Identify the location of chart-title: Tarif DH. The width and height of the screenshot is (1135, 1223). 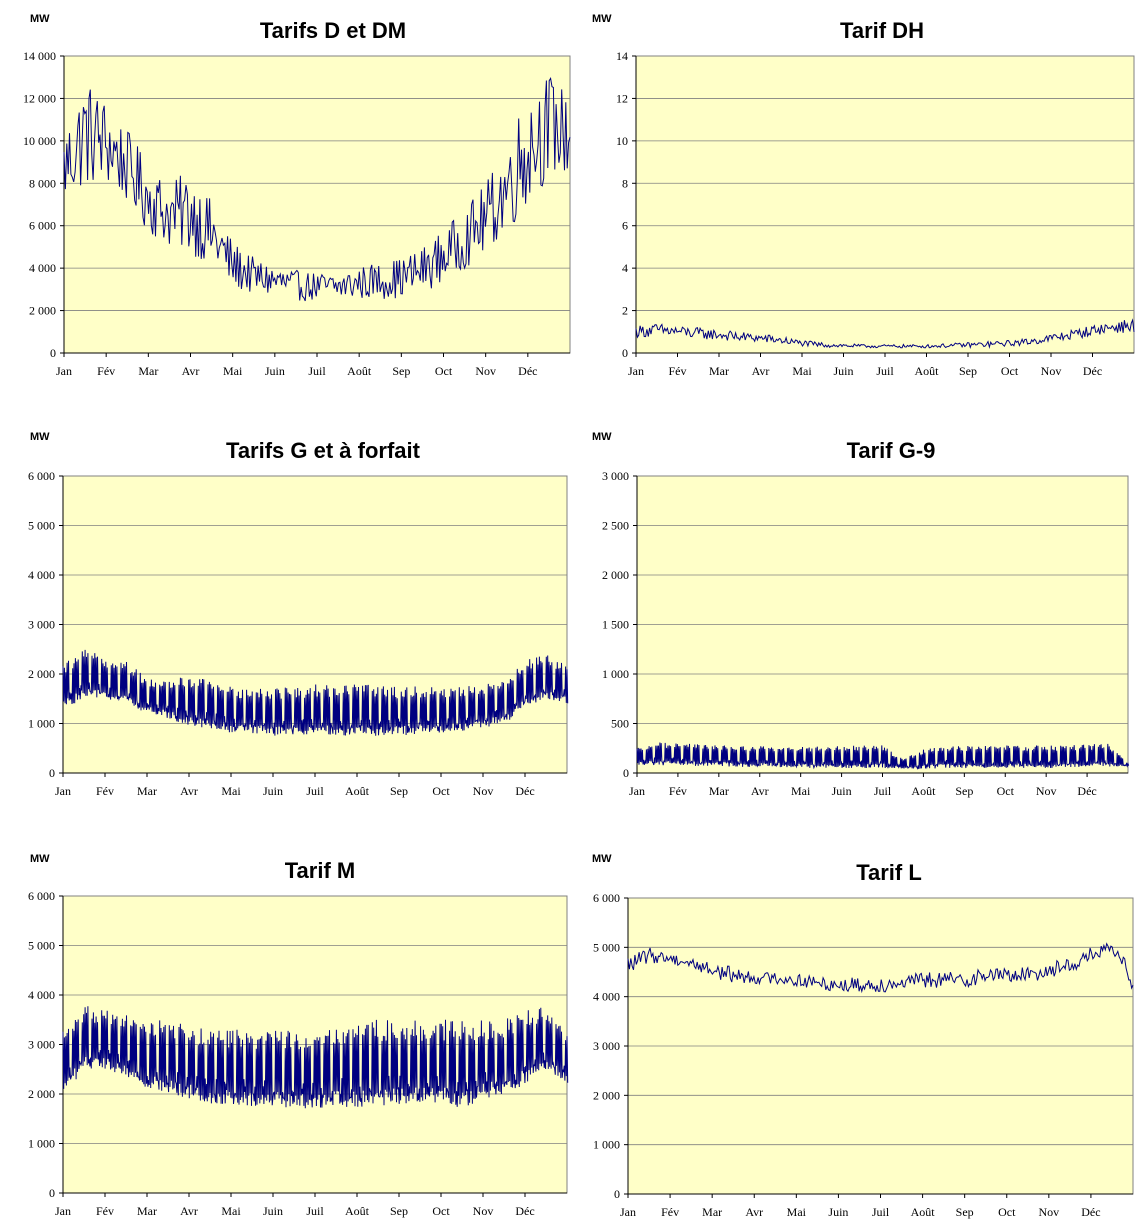
(882, 30).